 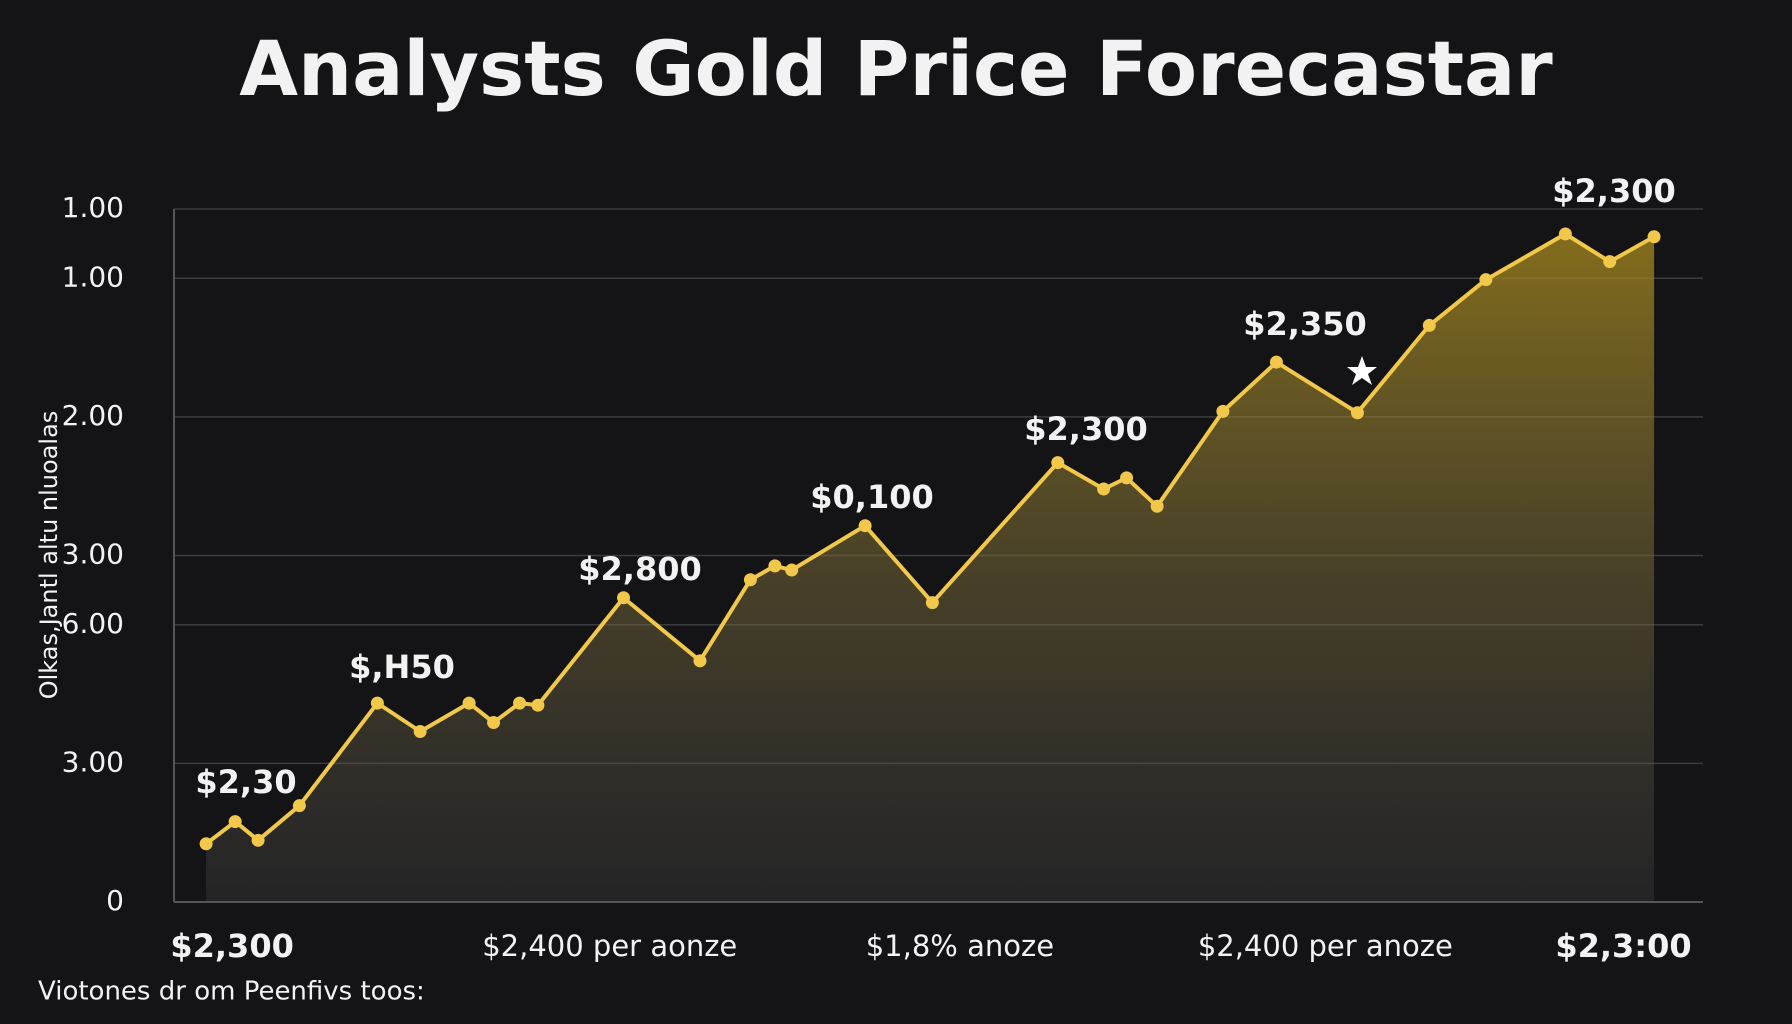 What do you see at coordinates (609, 946) in the screenshot?
I see `x-tick-label: $2,400 per aonze` at bounding box center [609, 946].